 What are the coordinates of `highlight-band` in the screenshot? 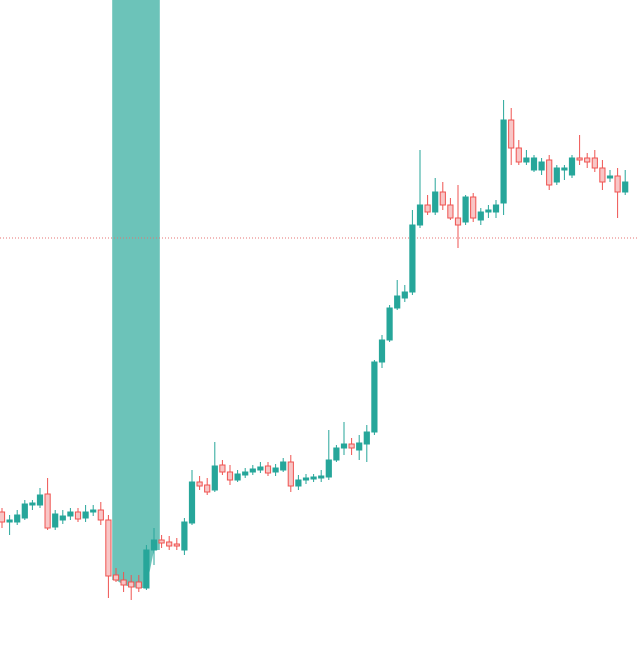 It's located at (136, 294).